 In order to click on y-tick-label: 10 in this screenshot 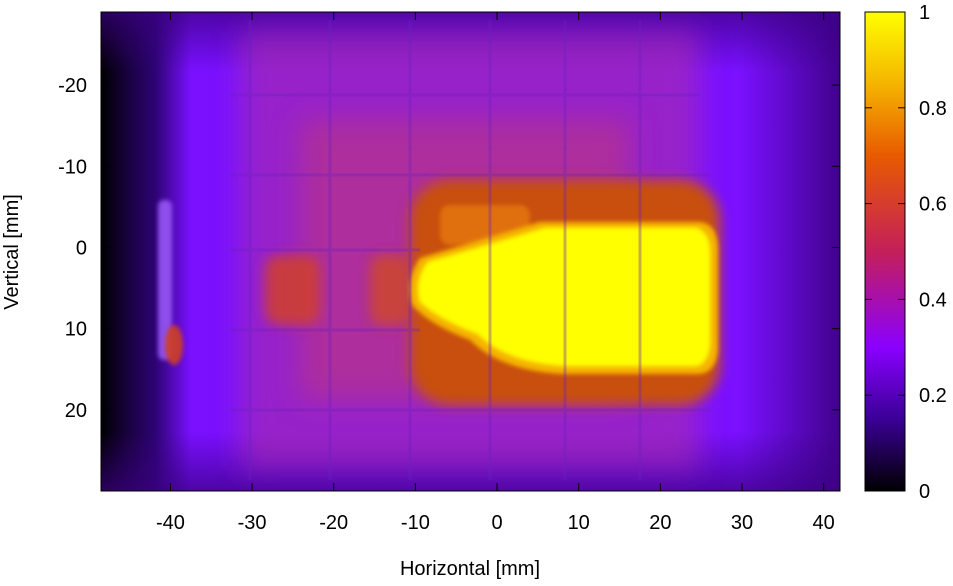, I will do `click(76, 330)`.